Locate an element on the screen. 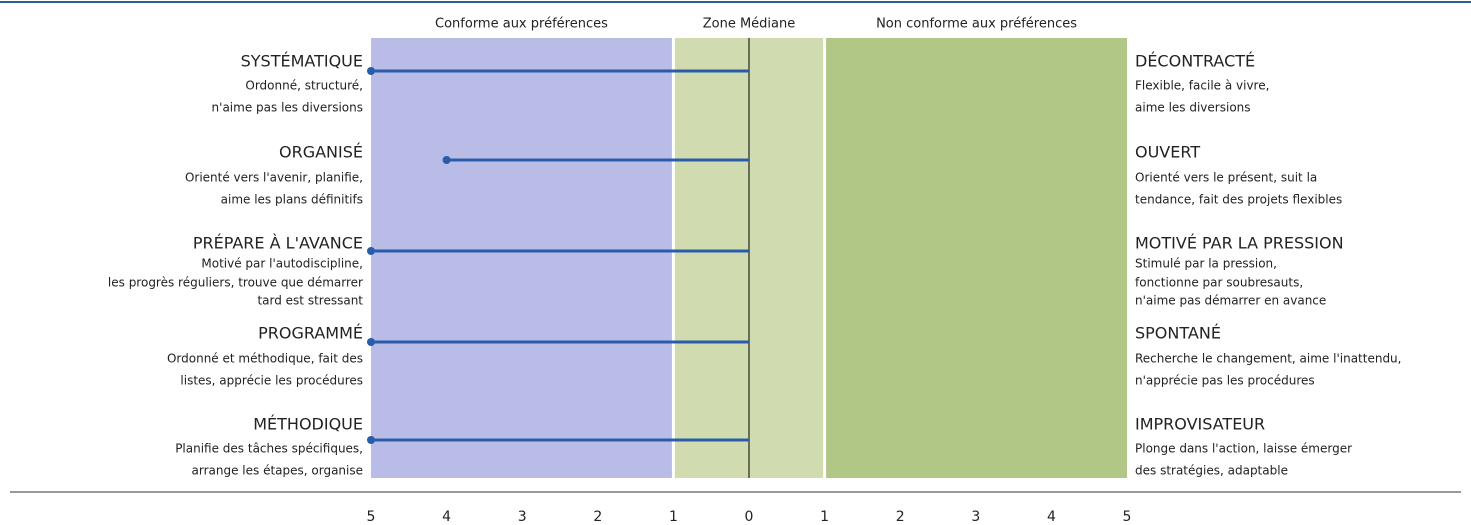 This screenshot has height=525, width=1471. left-desc: arrange les étapes, organise is located at coordinates (278, 471).